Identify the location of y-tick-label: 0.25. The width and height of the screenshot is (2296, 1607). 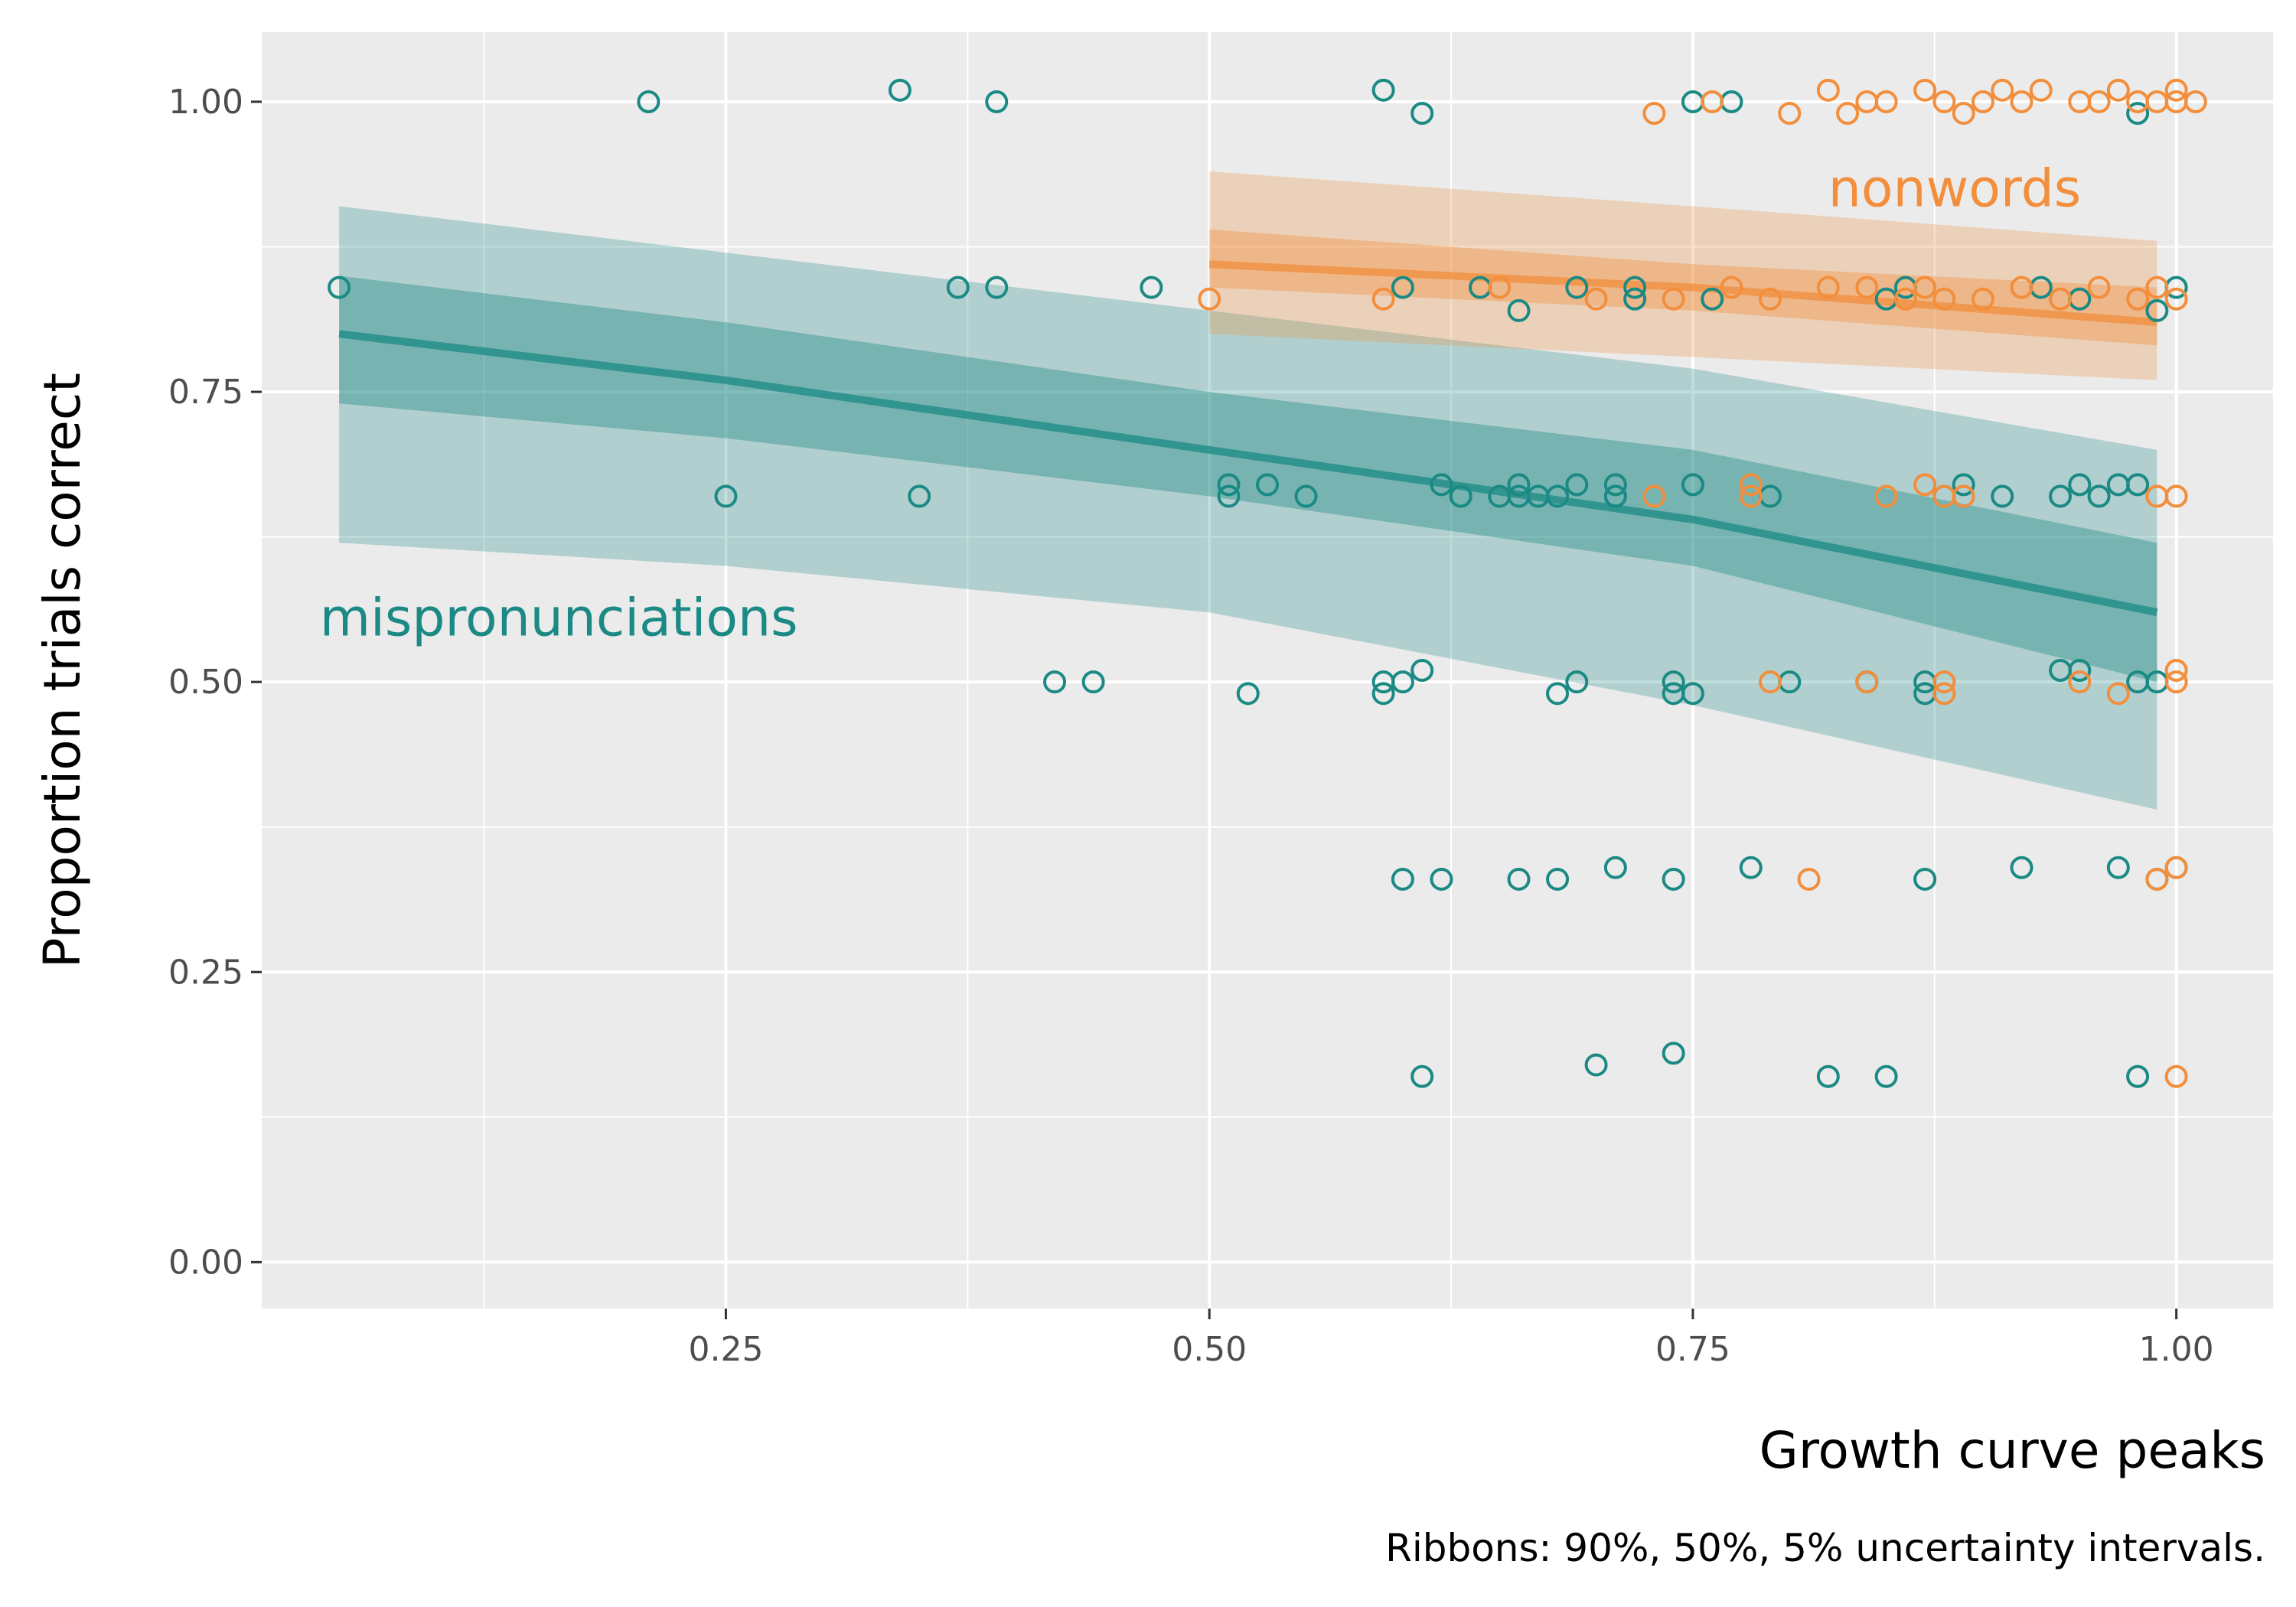
(205, 973).